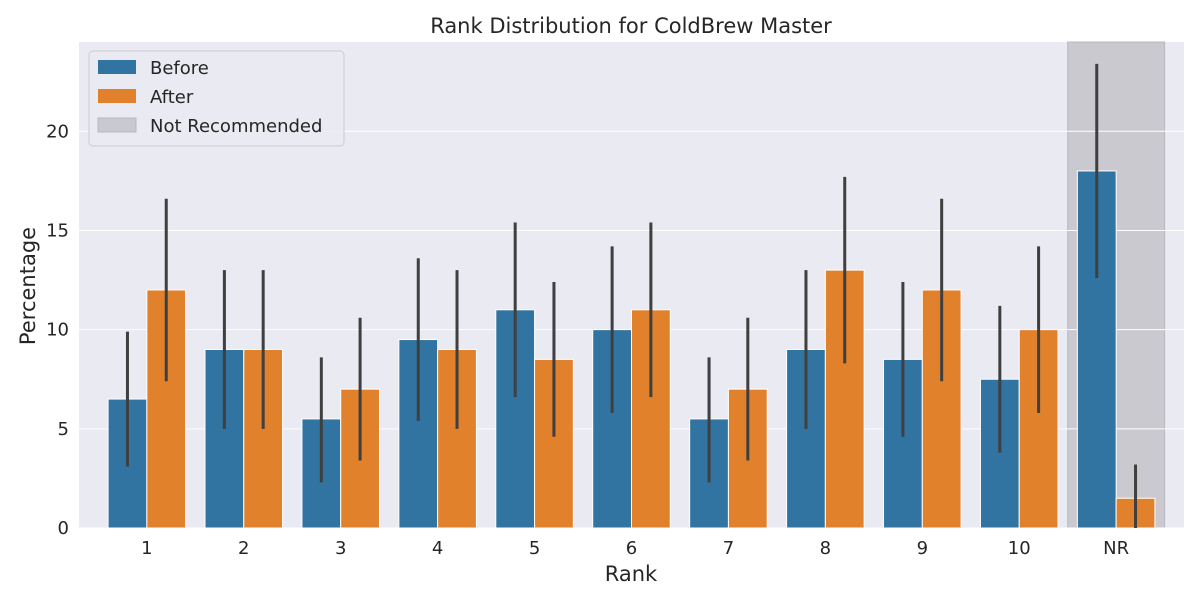 The width and height of the screenshot is (1200, 600). Describe the element at coordinates (340, 548) in the screenshot. I see `x-tick-label: 3` at that location.